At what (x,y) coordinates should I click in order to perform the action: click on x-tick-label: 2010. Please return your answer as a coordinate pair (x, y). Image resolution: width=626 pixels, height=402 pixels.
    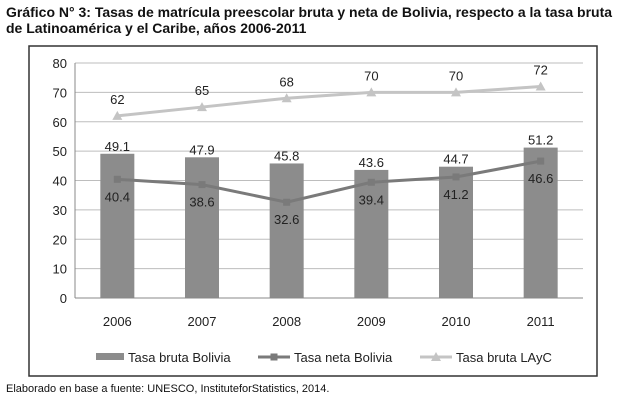
    Looking at the image, I should click on (456, 321).